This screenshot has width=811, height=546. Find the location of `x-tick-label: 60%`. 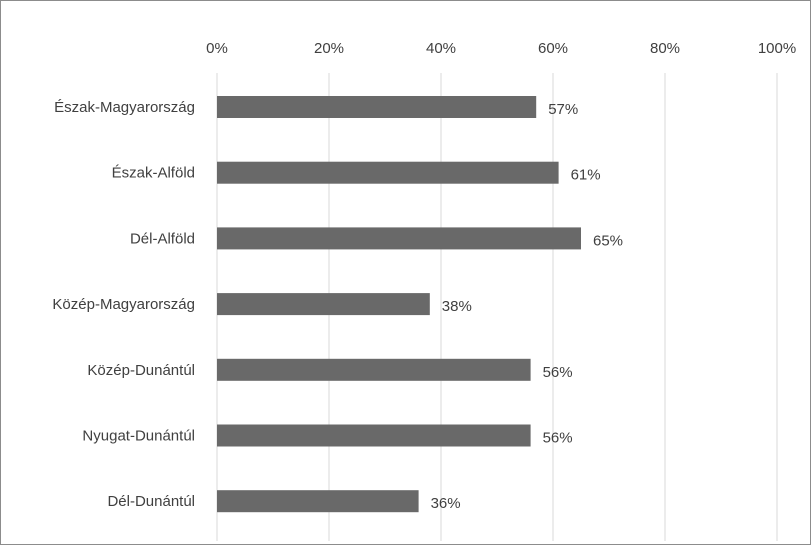

x-tick-label: 60% is located at coordinates (553, 48).